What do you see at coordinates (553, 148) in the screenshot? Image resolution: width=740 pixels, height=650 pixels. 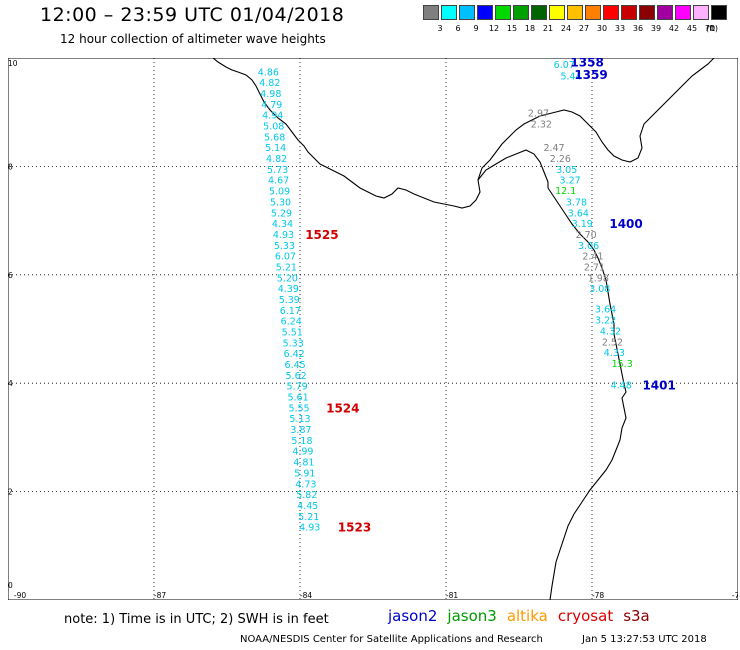 I see `swh-measurement: 2.47` at bounding box center [553, 148].